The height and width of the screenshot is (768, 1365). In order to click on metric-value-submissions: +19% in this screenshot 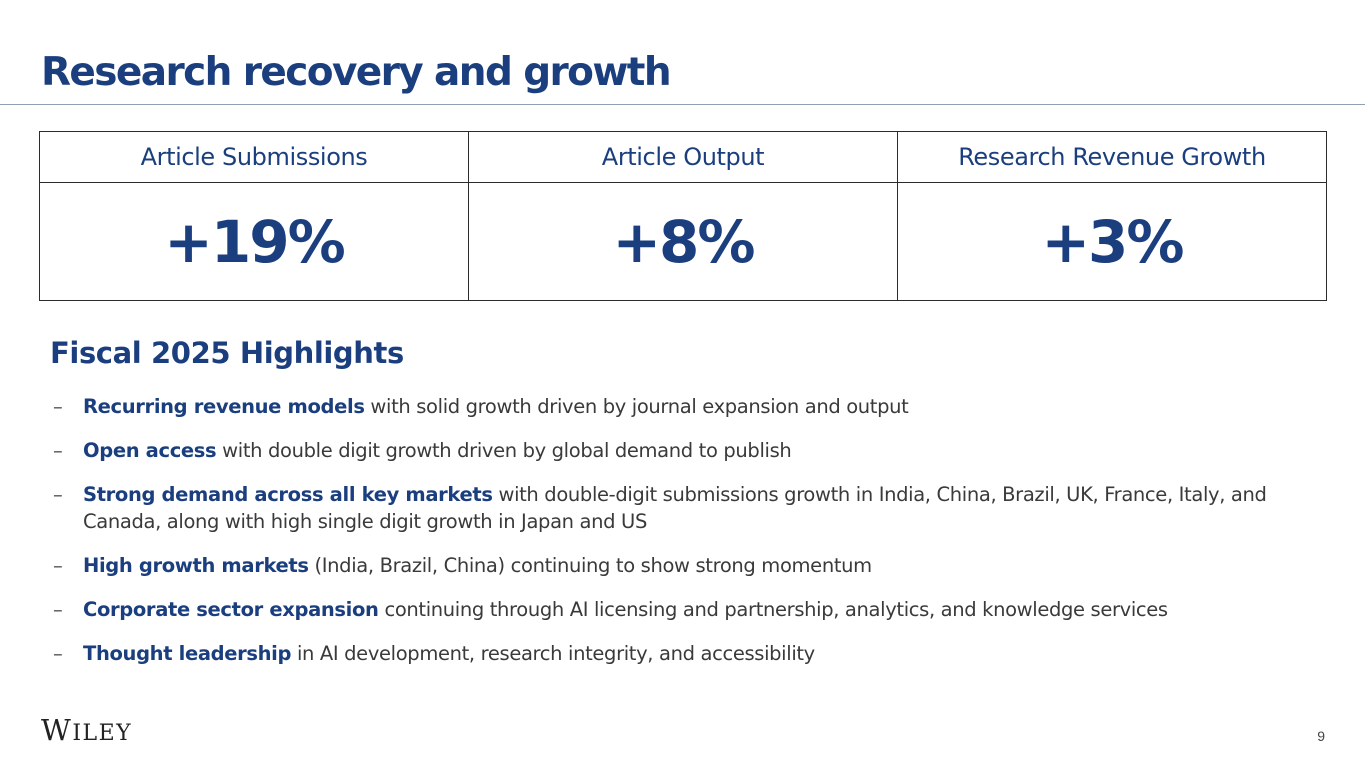, I will do `click(254, 241)`.